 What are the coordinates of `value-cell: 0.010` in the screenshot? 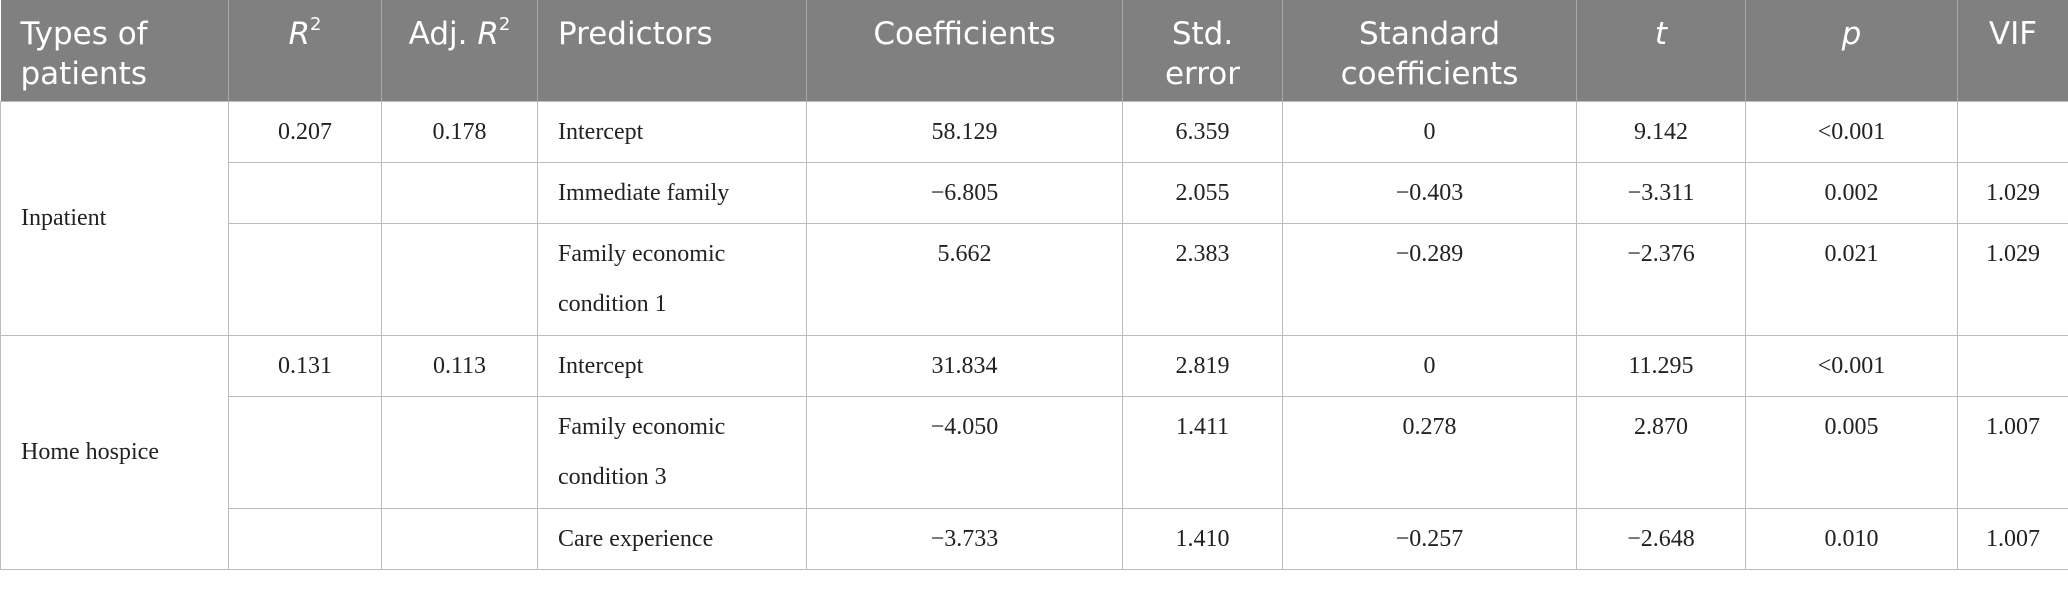 It's located at (1851, 538).